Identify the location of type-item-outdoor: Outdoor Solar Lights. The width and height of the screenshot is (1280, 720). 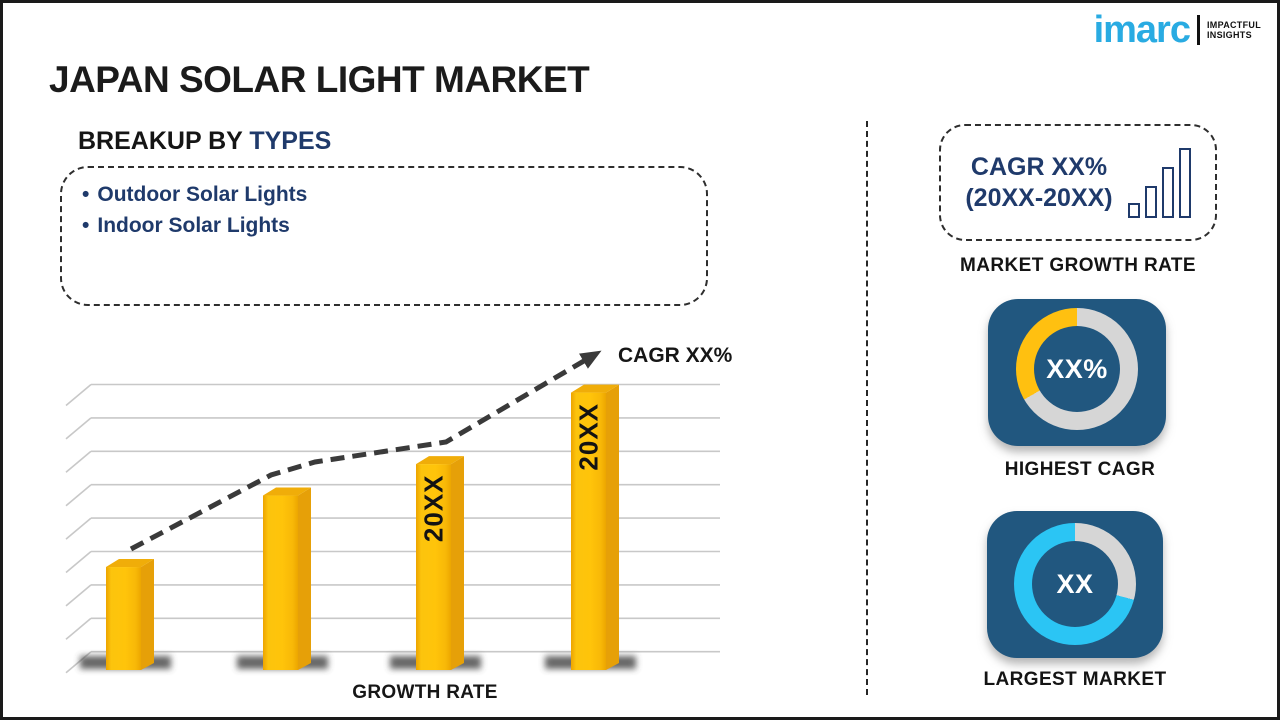
(202, 194).